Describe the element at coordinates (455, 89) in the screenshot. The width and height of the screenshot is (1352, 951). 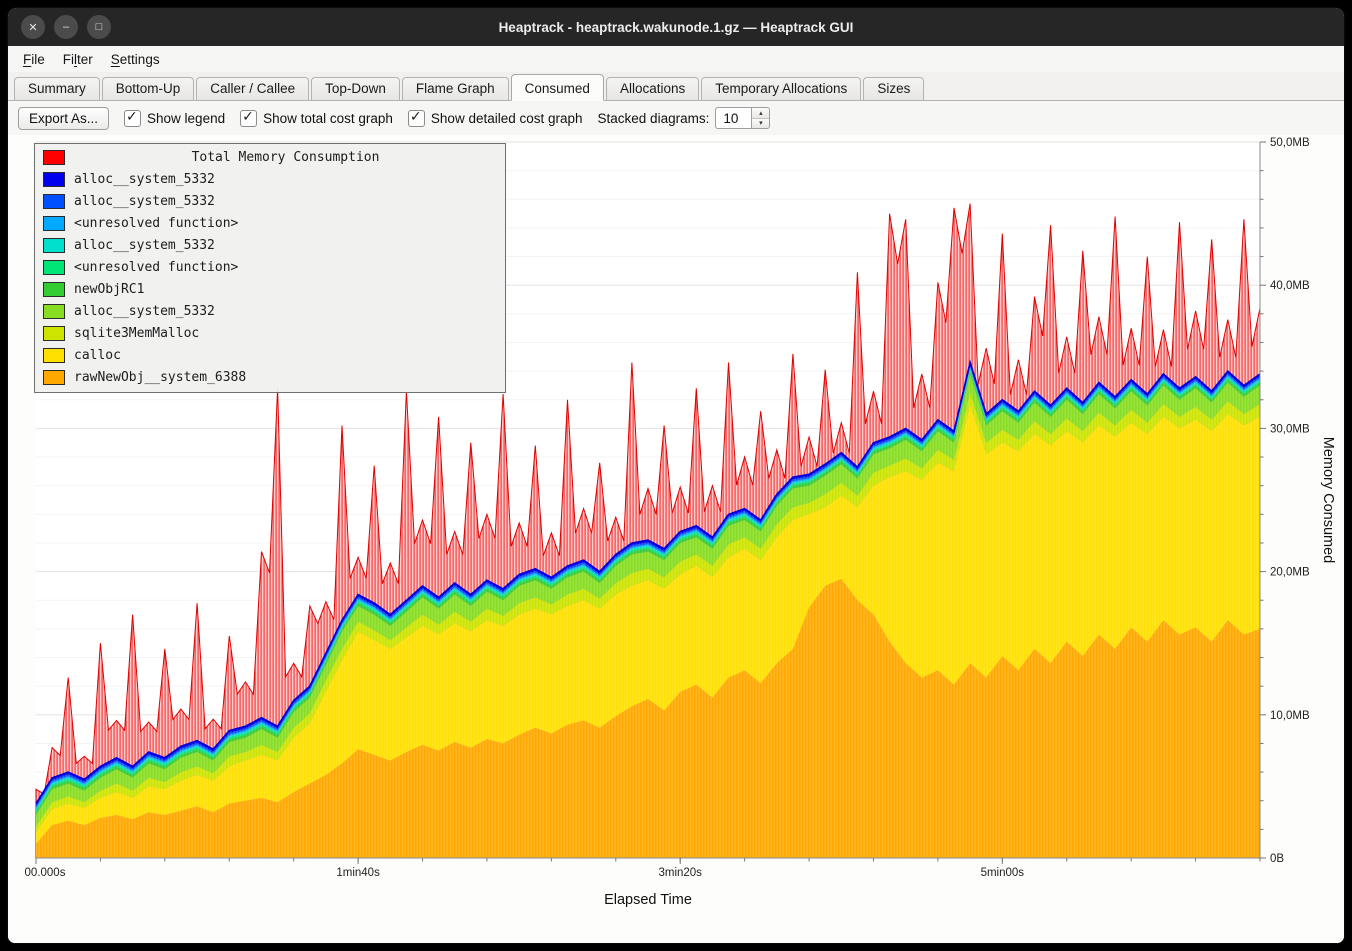
I see `tab-flame-graph: Flame Graph` at that location.